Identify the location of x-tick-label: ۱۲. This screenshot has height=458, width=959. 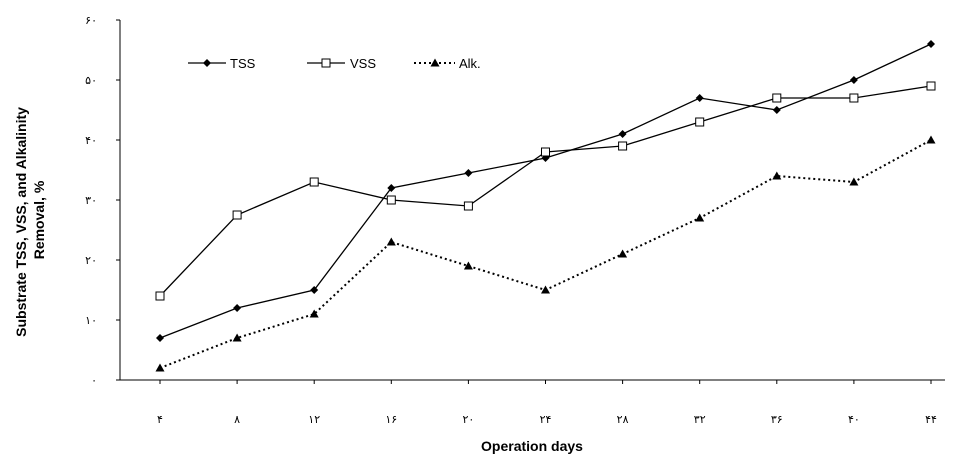
(314, 419).